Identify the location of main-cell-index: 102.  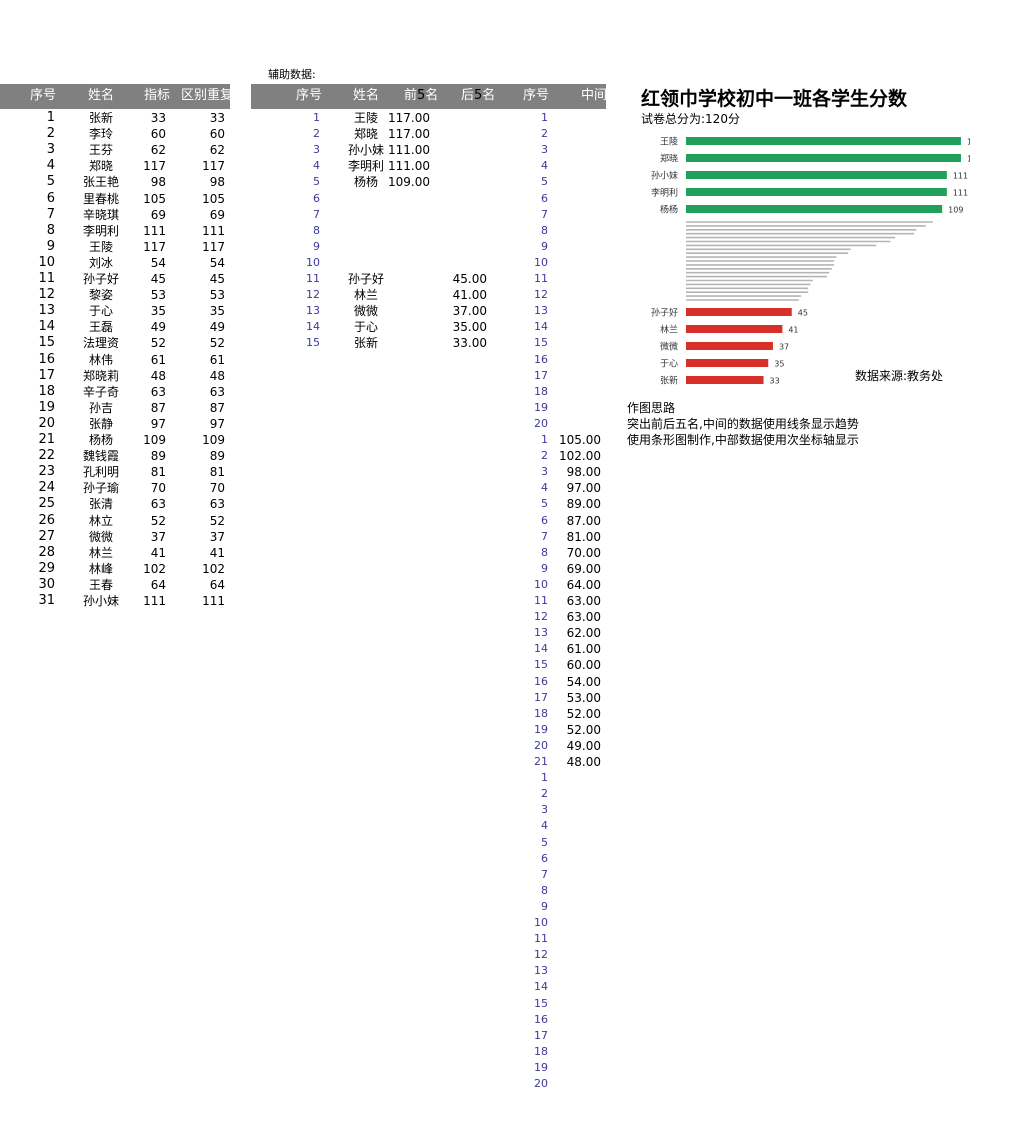
(154, 568).